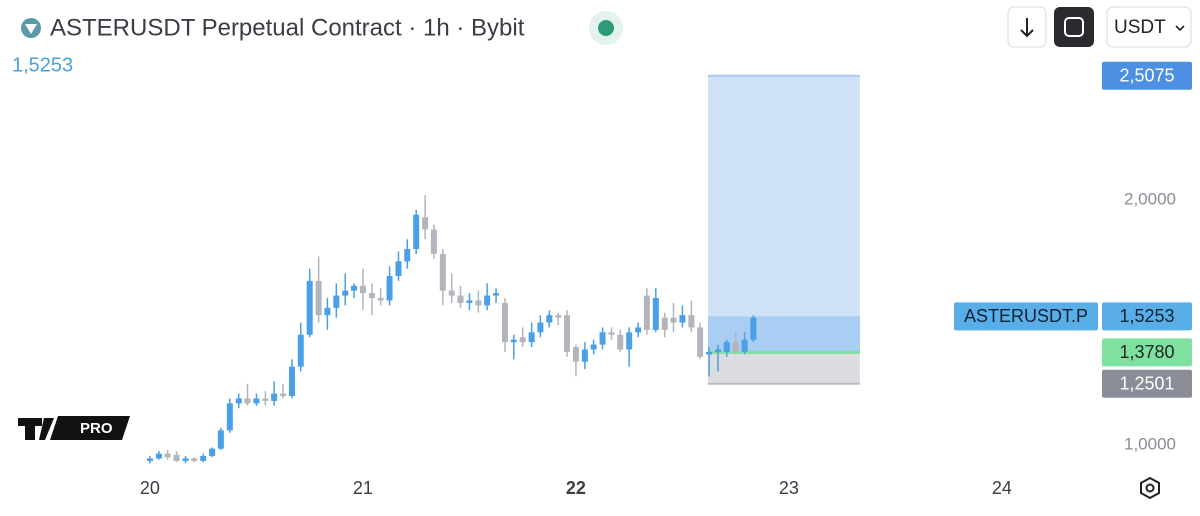 The image size is (1200, 516). I want to click on fullscreen-button, so click(1074, 27).